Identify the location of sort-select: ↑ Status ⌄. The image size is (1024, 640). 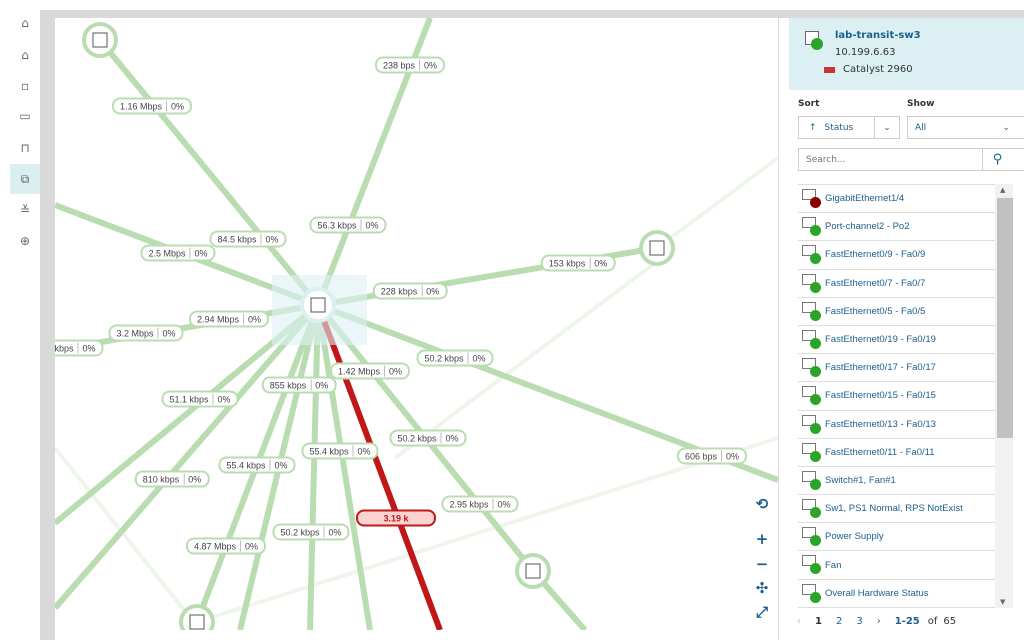
(849, 127).